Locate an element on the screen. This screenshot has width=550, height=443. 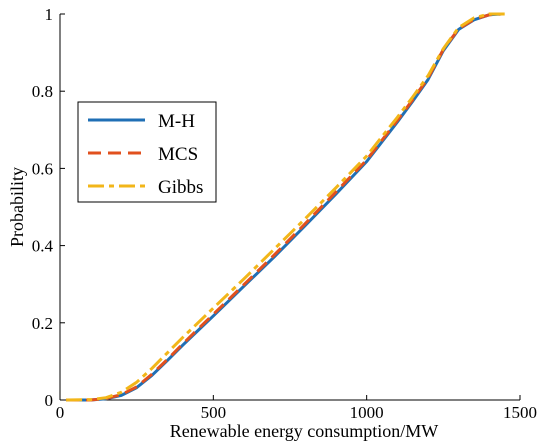
x-tick-label: 0 is located at coordinates (60, 412).